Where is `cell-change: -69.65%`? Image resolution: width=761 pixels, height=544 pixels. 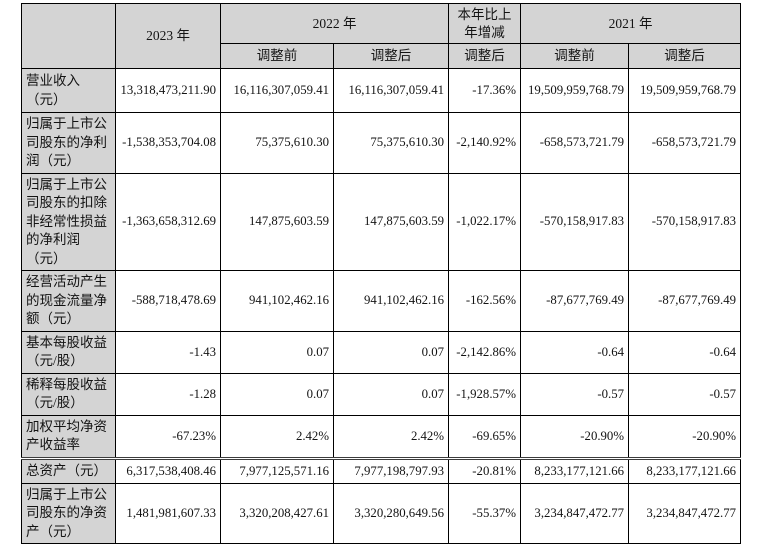 cell-change: -69.65% is located at coordinates (484, 436).